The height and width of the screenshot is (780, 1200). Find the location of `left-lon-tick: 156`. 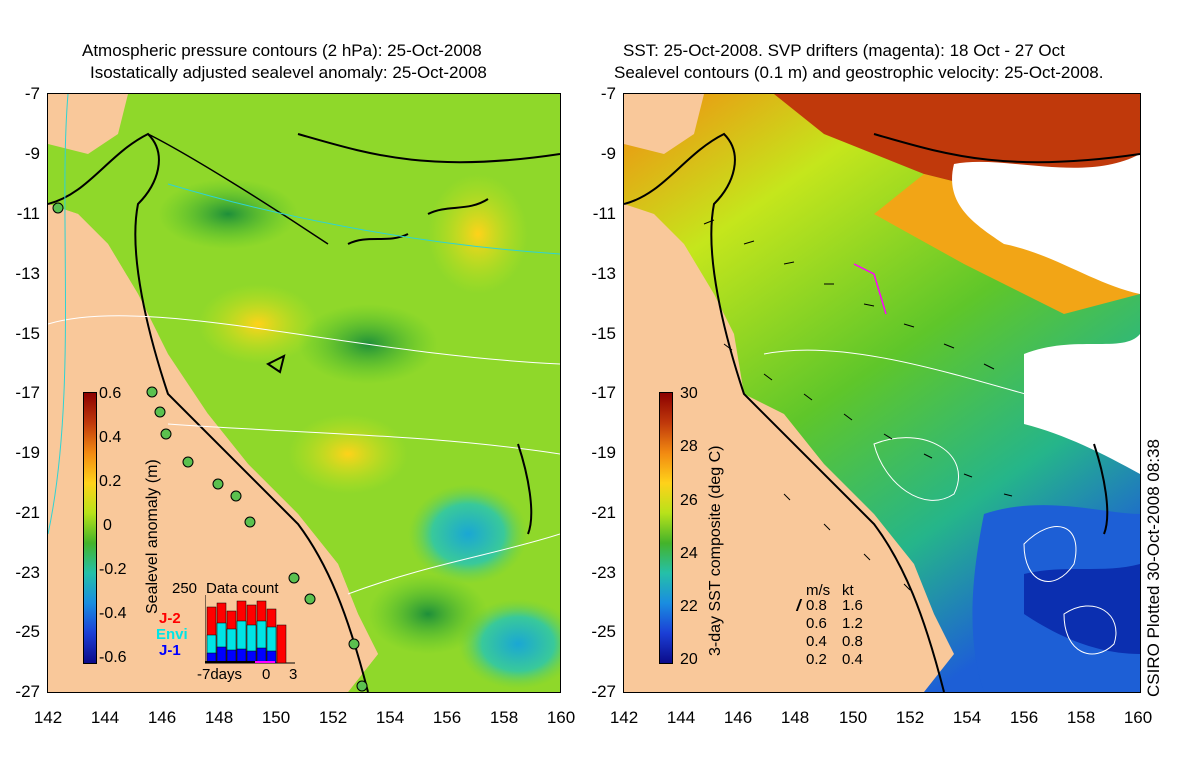

left-lon-tick: 156 is located at coordinates (447, 717).